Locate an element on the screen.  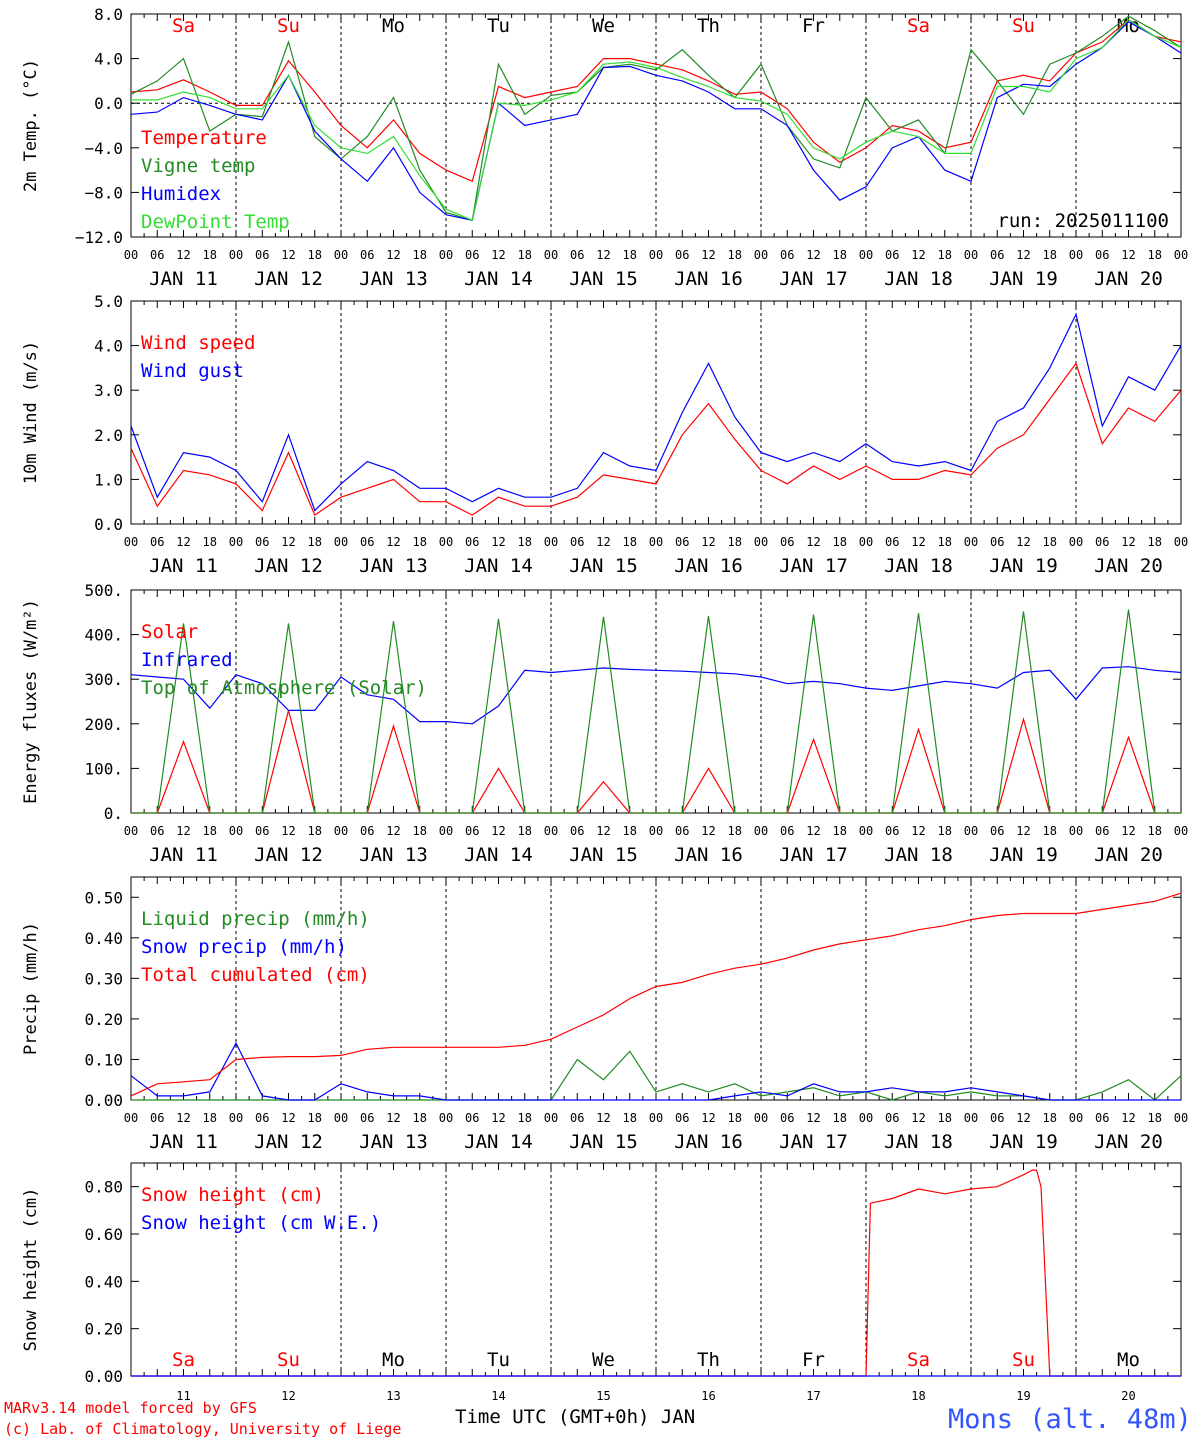
y-tick-label: 0.40 is located at coordinates (103, 1281).